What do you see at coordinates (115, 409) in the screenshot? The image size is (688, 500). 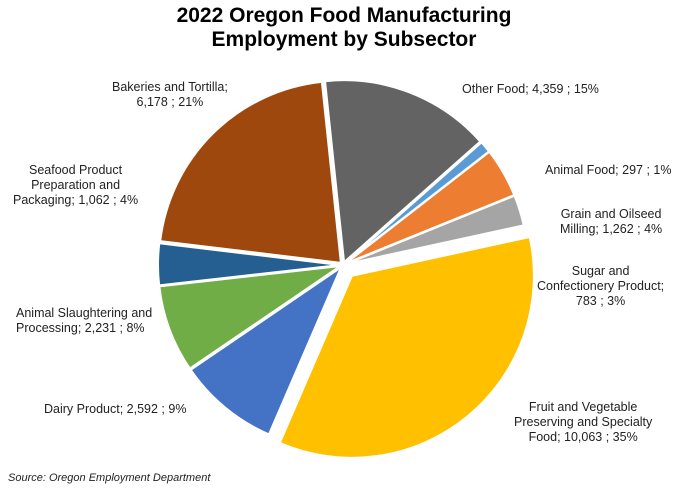 I see `label-dairy-product: Dairy Product; 2,592 ; 9%` at bounding box center [115, 409].